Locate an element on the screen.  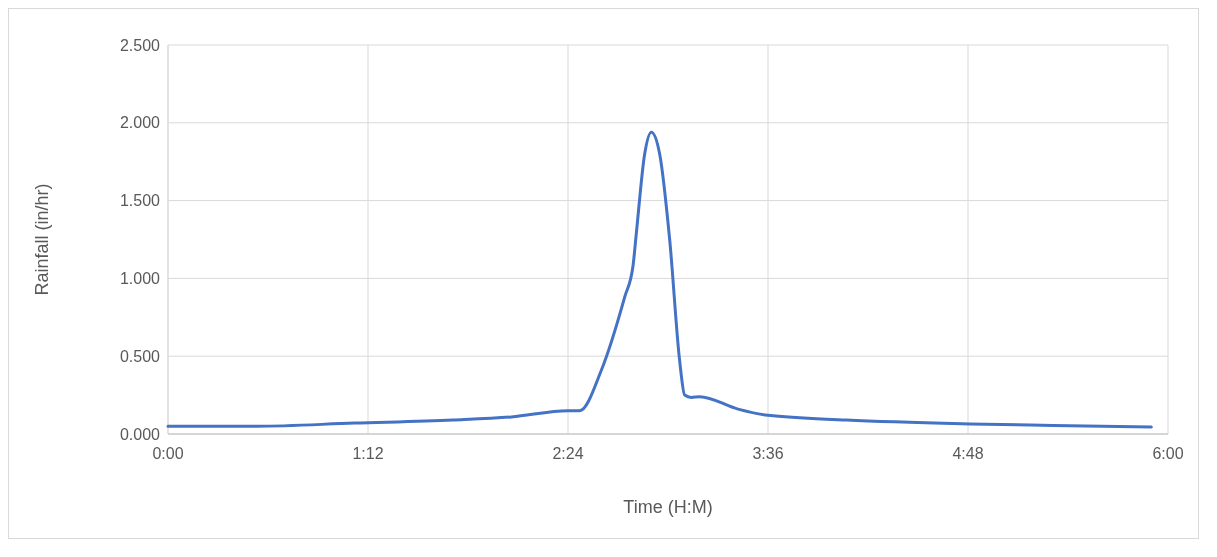
y-tick-label: 1.500 is located at coordinates (140, 201).